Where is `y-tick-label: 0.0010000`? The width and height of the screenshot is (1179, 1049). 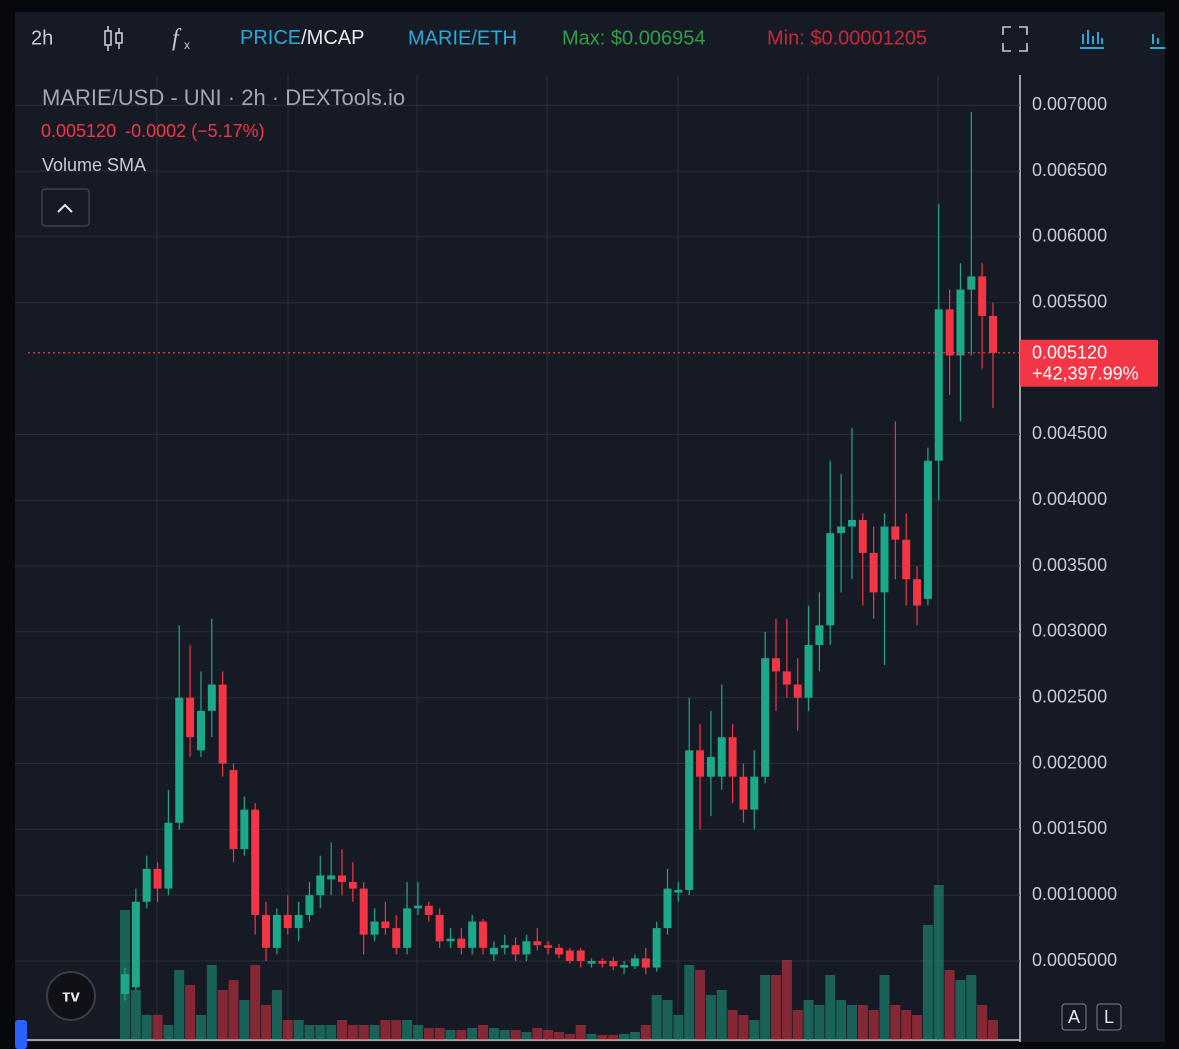
y-tick-label: 0.0010000 is located at coordinates (1074, 894).